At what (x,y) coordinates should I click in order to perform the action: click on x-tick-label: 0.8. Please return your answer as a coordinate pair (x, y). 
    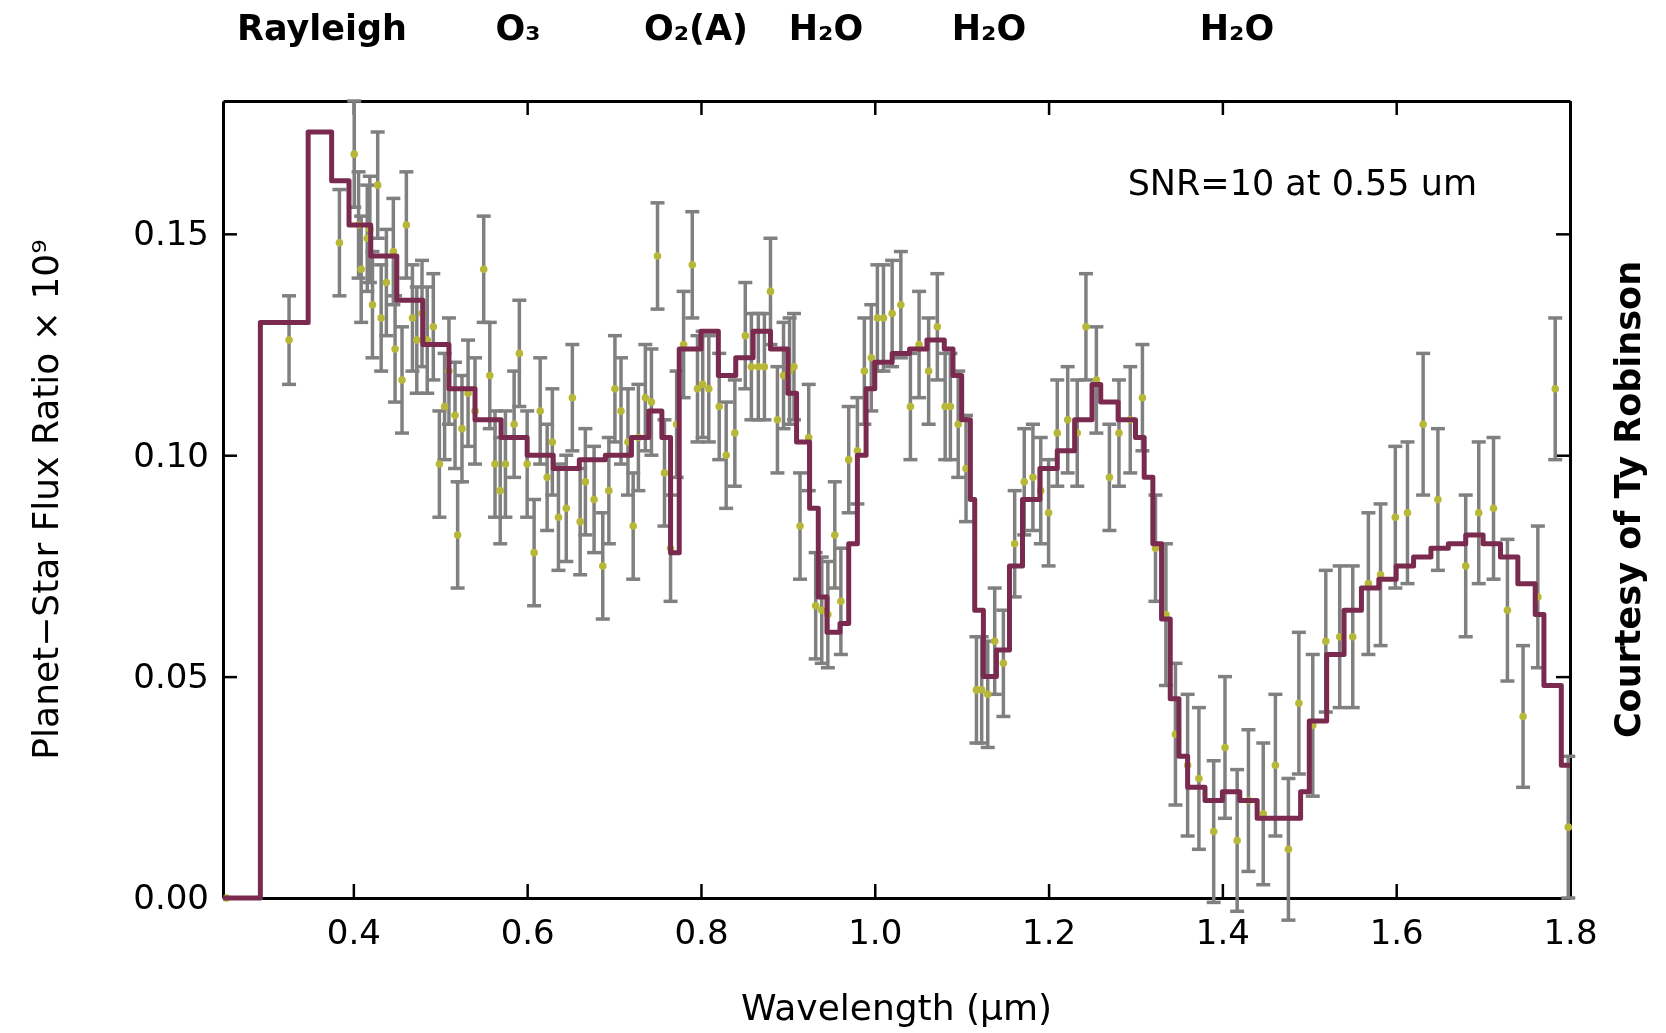
    Looking at the image, I should click on (701, 932).